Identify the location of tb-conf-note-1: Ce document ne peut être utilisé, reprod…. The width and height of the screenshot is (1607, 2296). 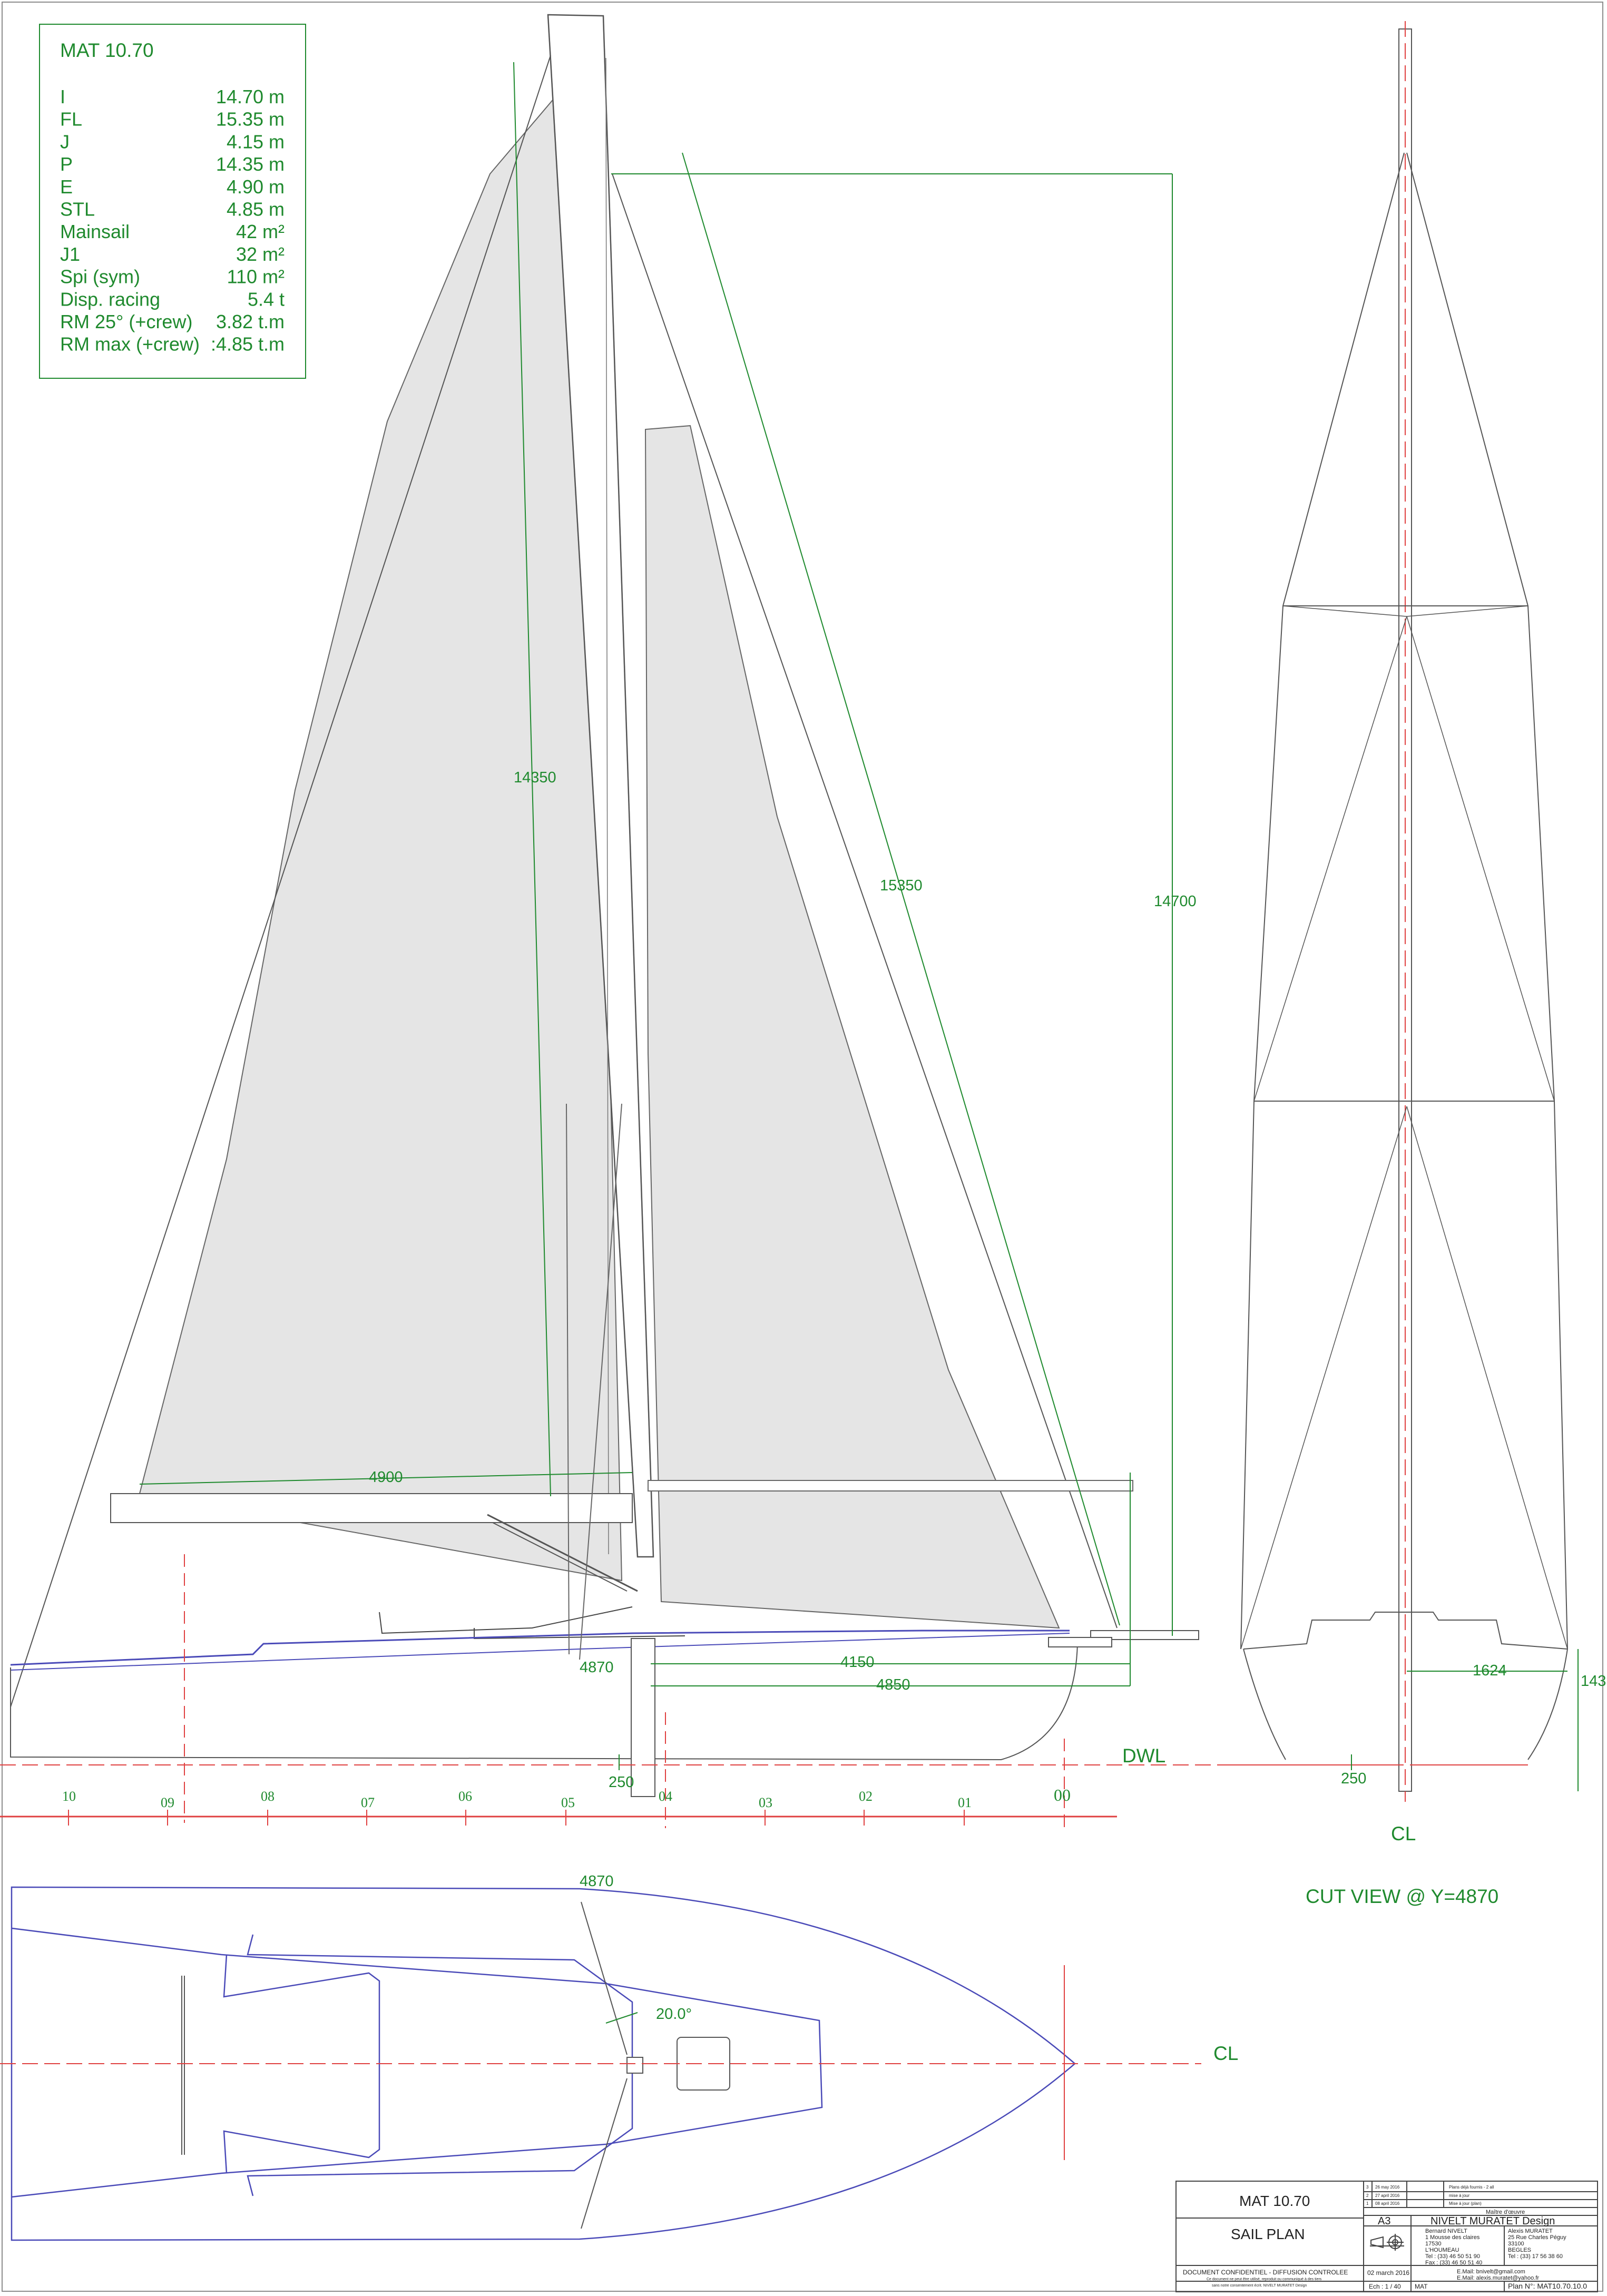
(1264, 2279).